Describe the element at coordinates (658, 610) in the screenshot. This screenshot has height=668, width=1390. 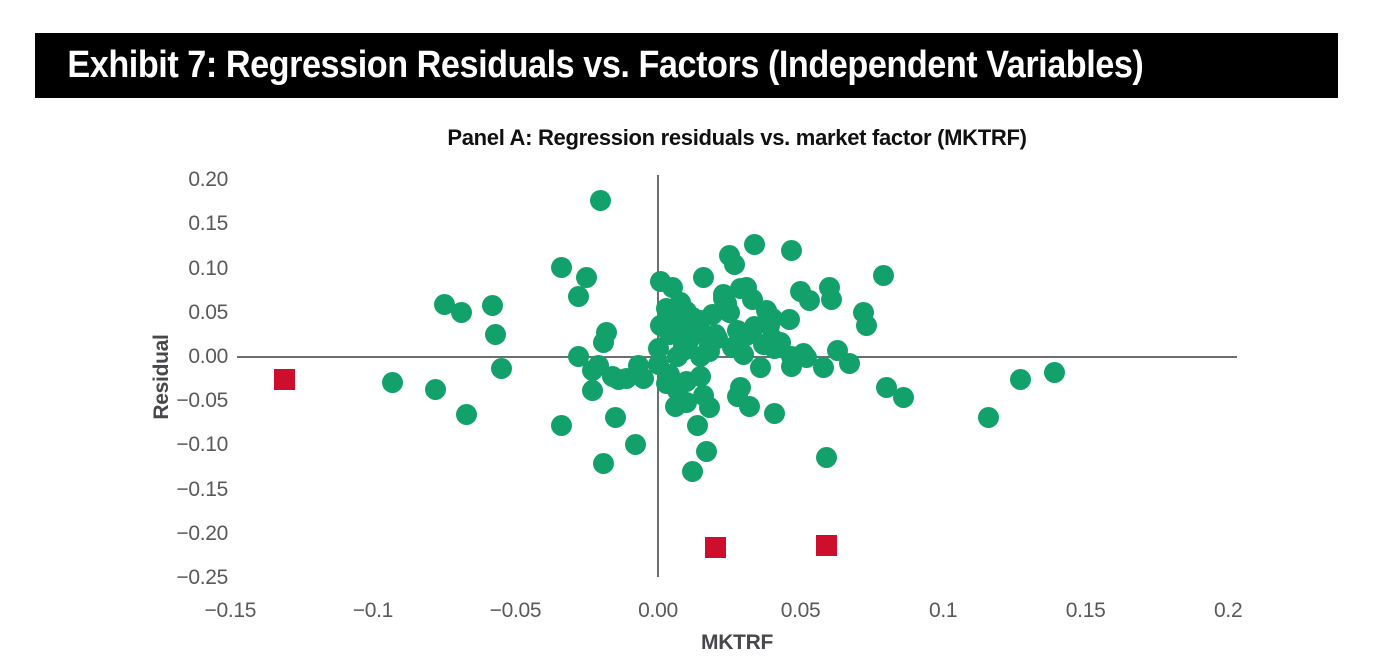
I see `x-tick-label: 0.00` at that location.